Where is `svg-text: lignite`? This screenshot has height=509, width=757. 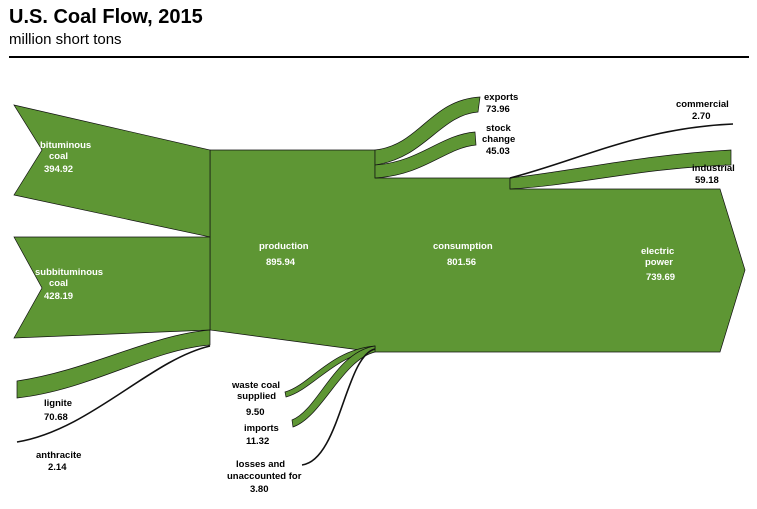
svg-text: lignite is located at coordinates (58, 403).